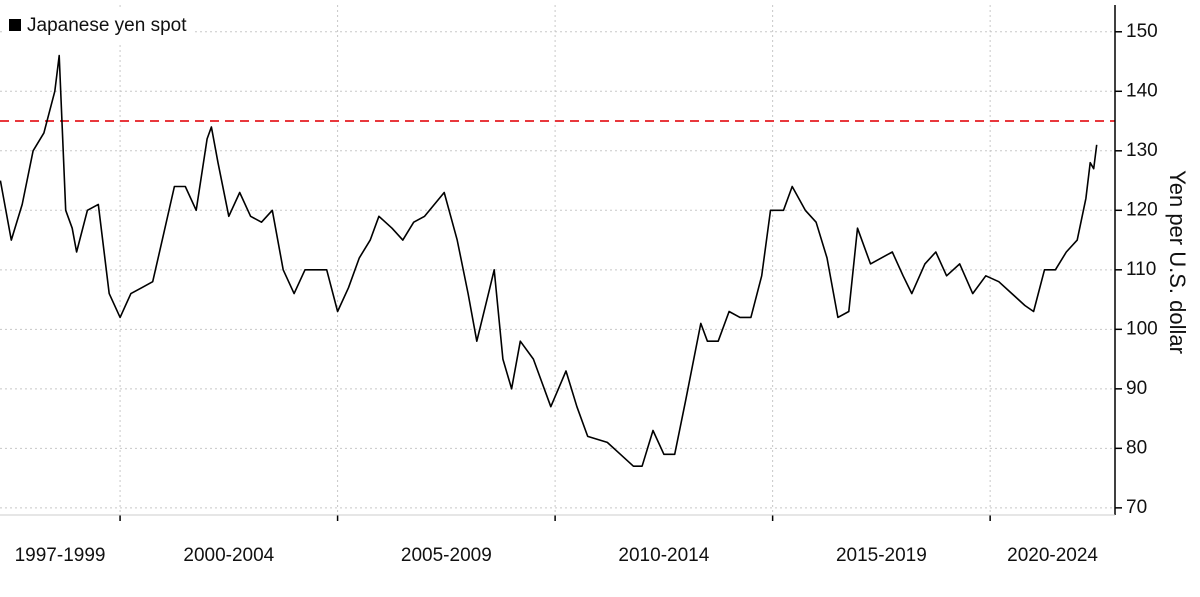 The height and width of the screenshot is (597, 1200). Describe the element at coordinates (446, 555) in the screenshot. I see `x-period-label: 2005-2009` at that location.